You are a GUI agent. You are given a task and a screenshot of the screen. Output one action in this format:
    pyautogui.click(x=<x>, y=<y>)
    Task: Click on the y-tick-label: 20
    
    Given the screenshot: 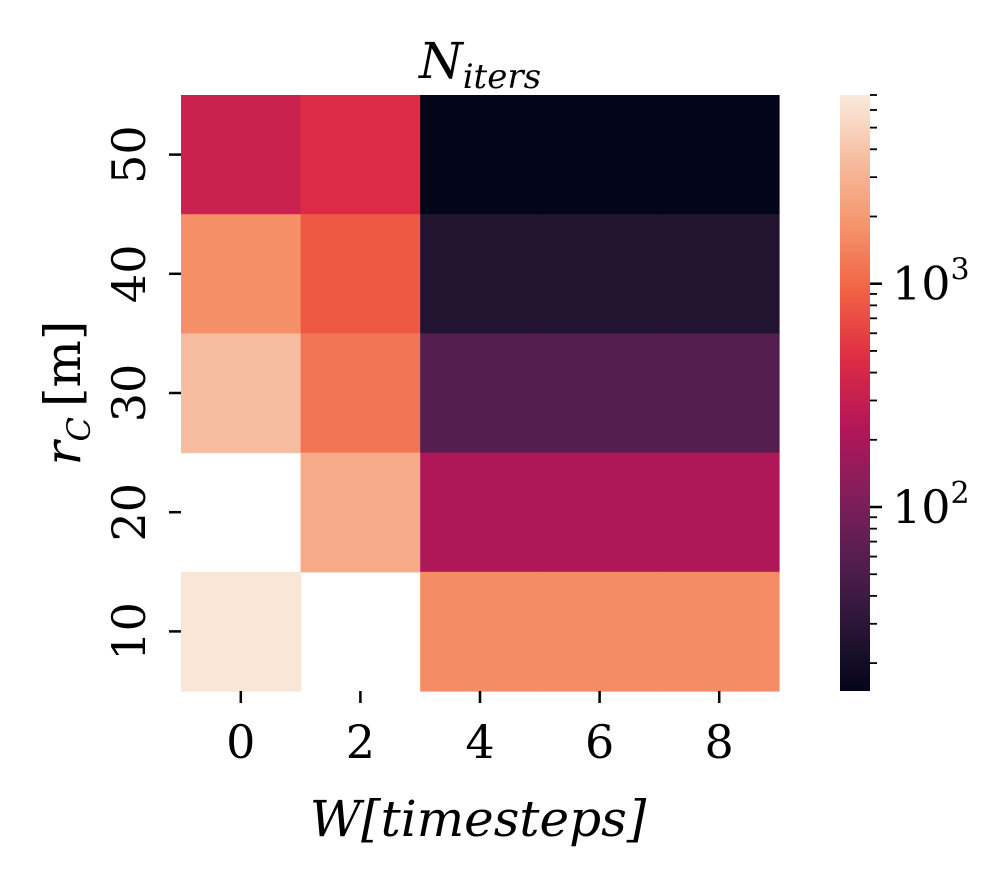 What is the action you would take?
    pyautogui.click(x=129, y=512)
    